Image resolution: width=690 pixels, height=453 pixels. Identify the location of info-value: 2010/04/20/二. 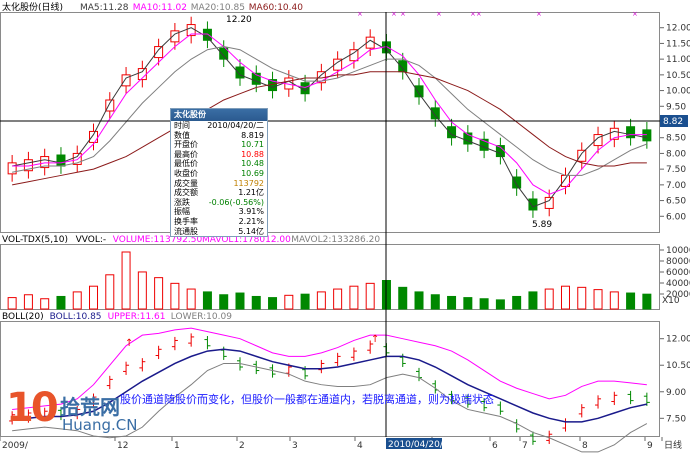
(235, 125).